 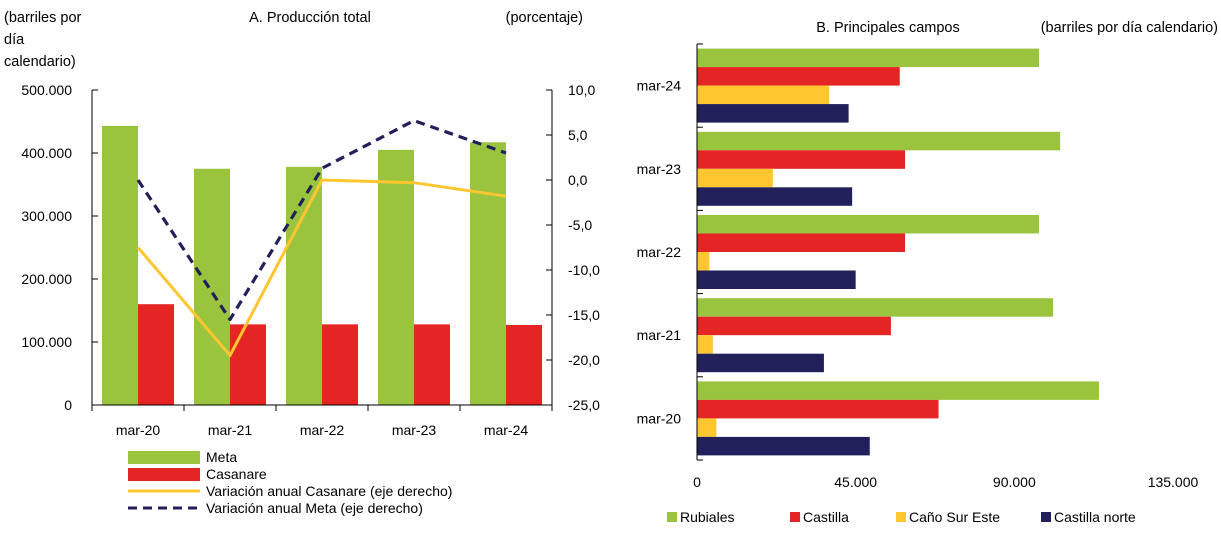 I want to click on y-tick-label-mar-22: mar-22, so click(x=659, y=252).